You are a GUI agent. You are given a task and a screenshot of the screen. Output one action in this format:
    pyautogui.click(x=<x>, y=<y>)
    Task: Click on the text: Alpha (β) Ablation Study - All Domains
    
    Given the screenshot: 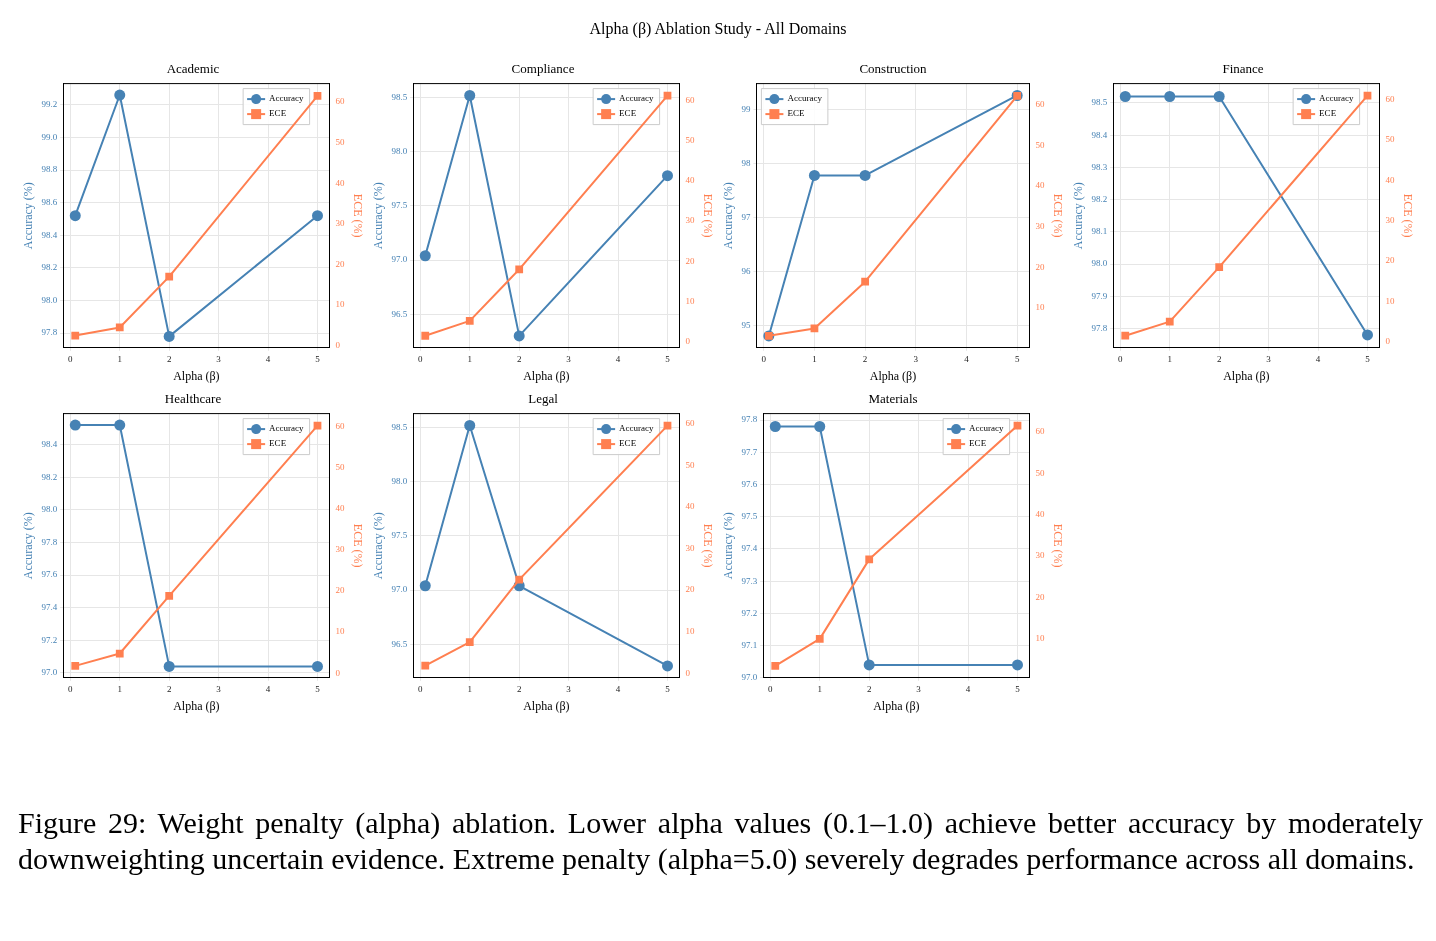 What is the action you would take?
    pyautogui.click(x=718, y=29)
    